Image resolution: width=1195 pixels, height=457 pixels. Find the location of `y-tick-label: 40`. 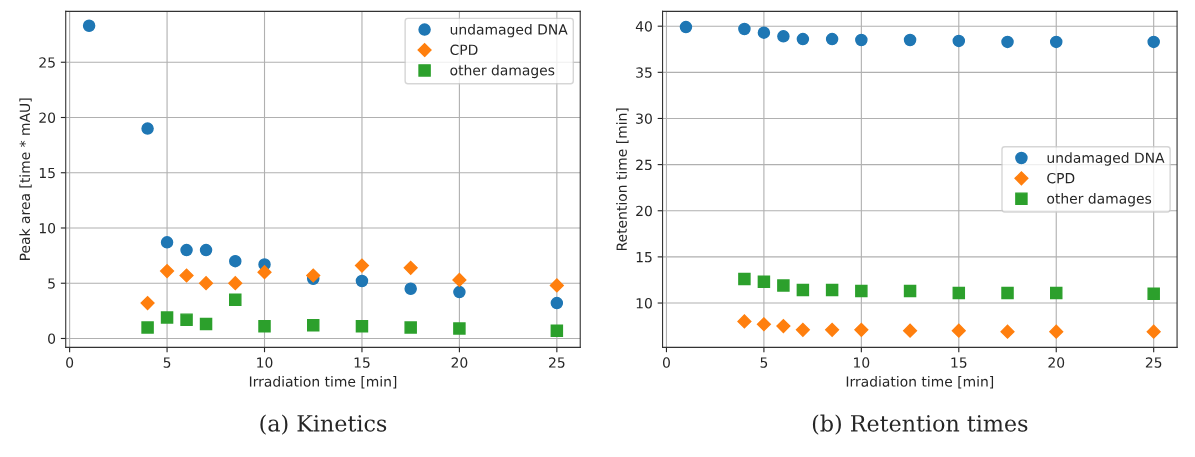

y-tick-label: 40 is located at coordinates (643, 26).